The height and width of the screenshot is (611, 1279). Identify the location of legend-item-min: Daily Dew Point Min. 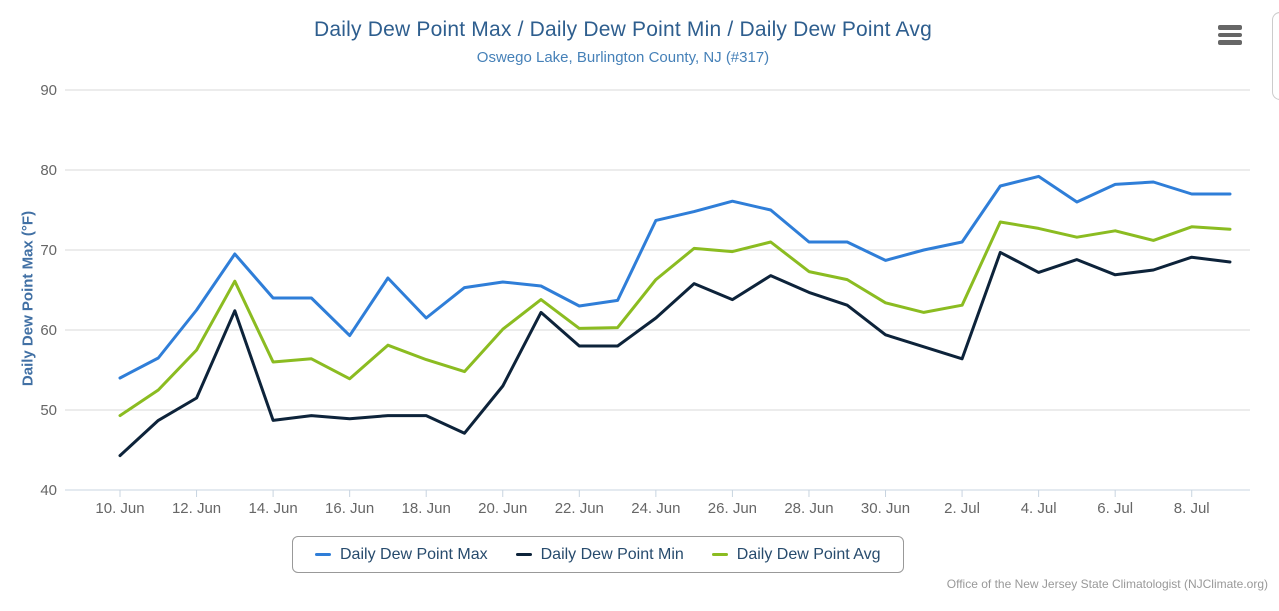
(599, 554).